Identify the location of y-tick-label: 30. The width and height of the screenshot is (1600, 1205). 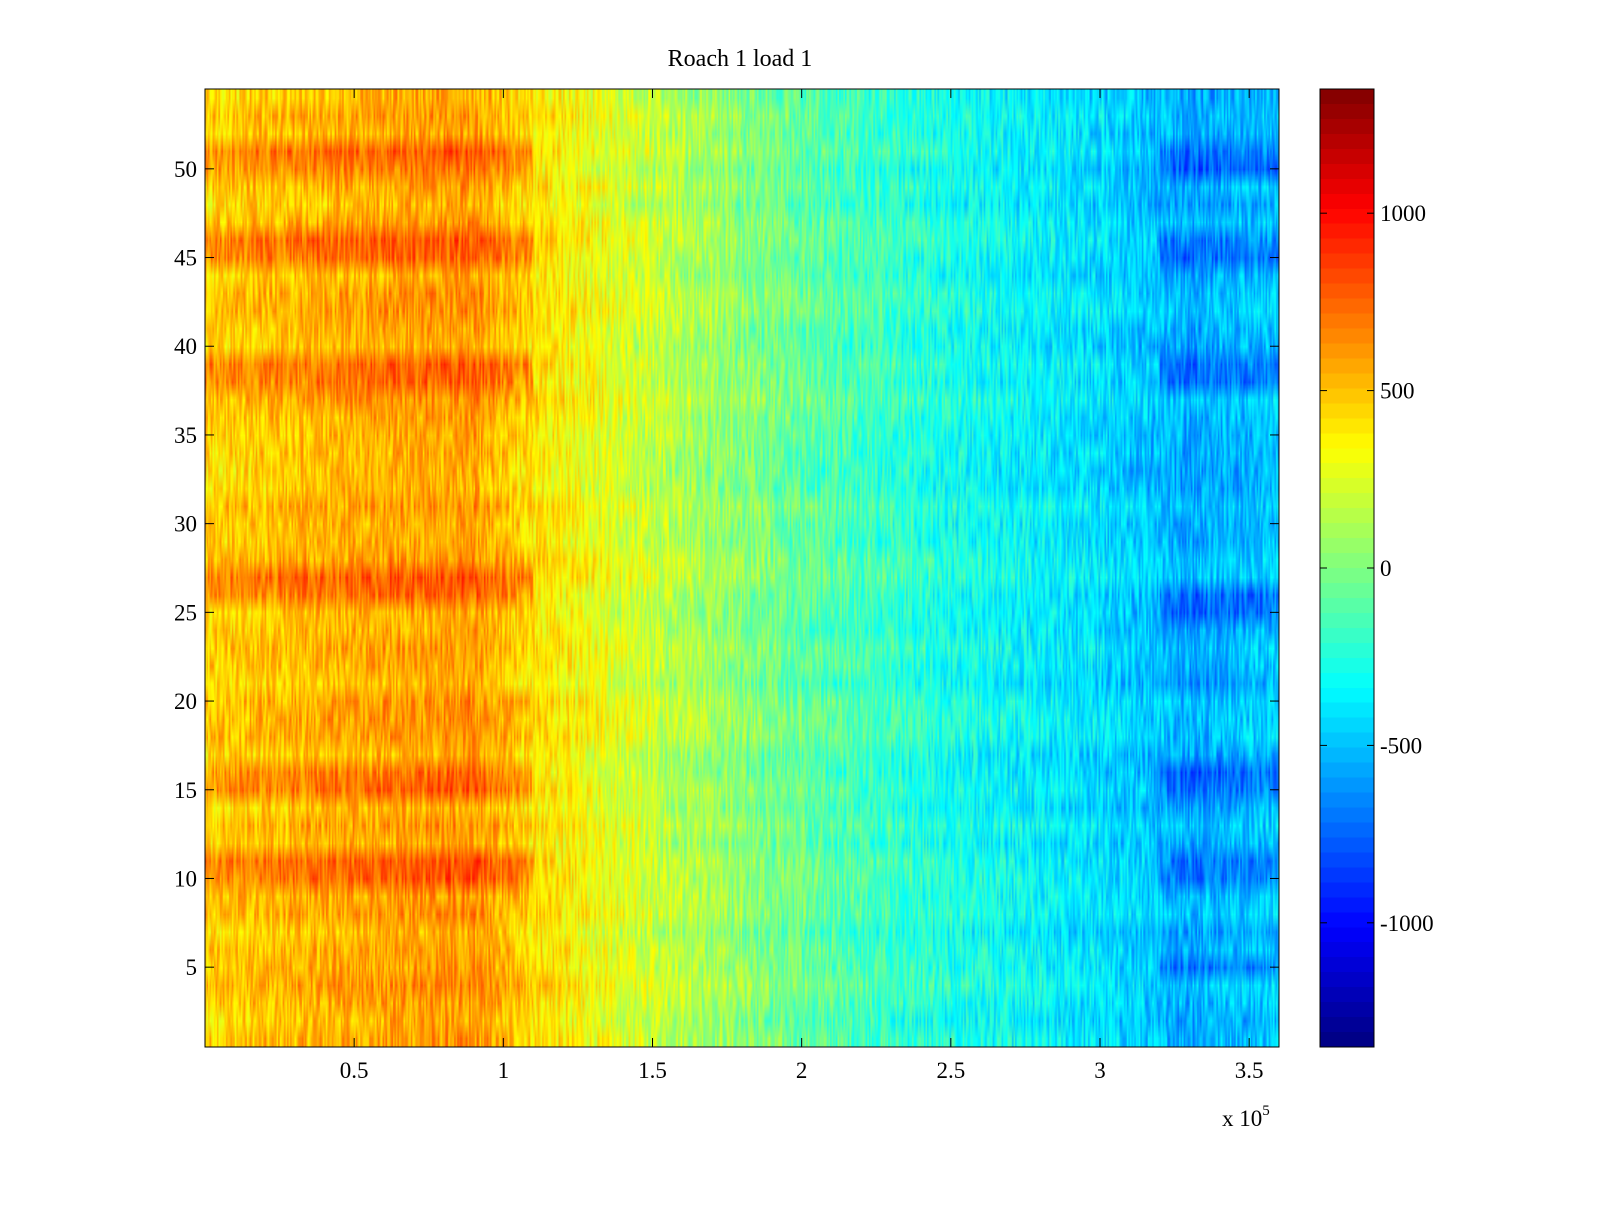
(185, 524).